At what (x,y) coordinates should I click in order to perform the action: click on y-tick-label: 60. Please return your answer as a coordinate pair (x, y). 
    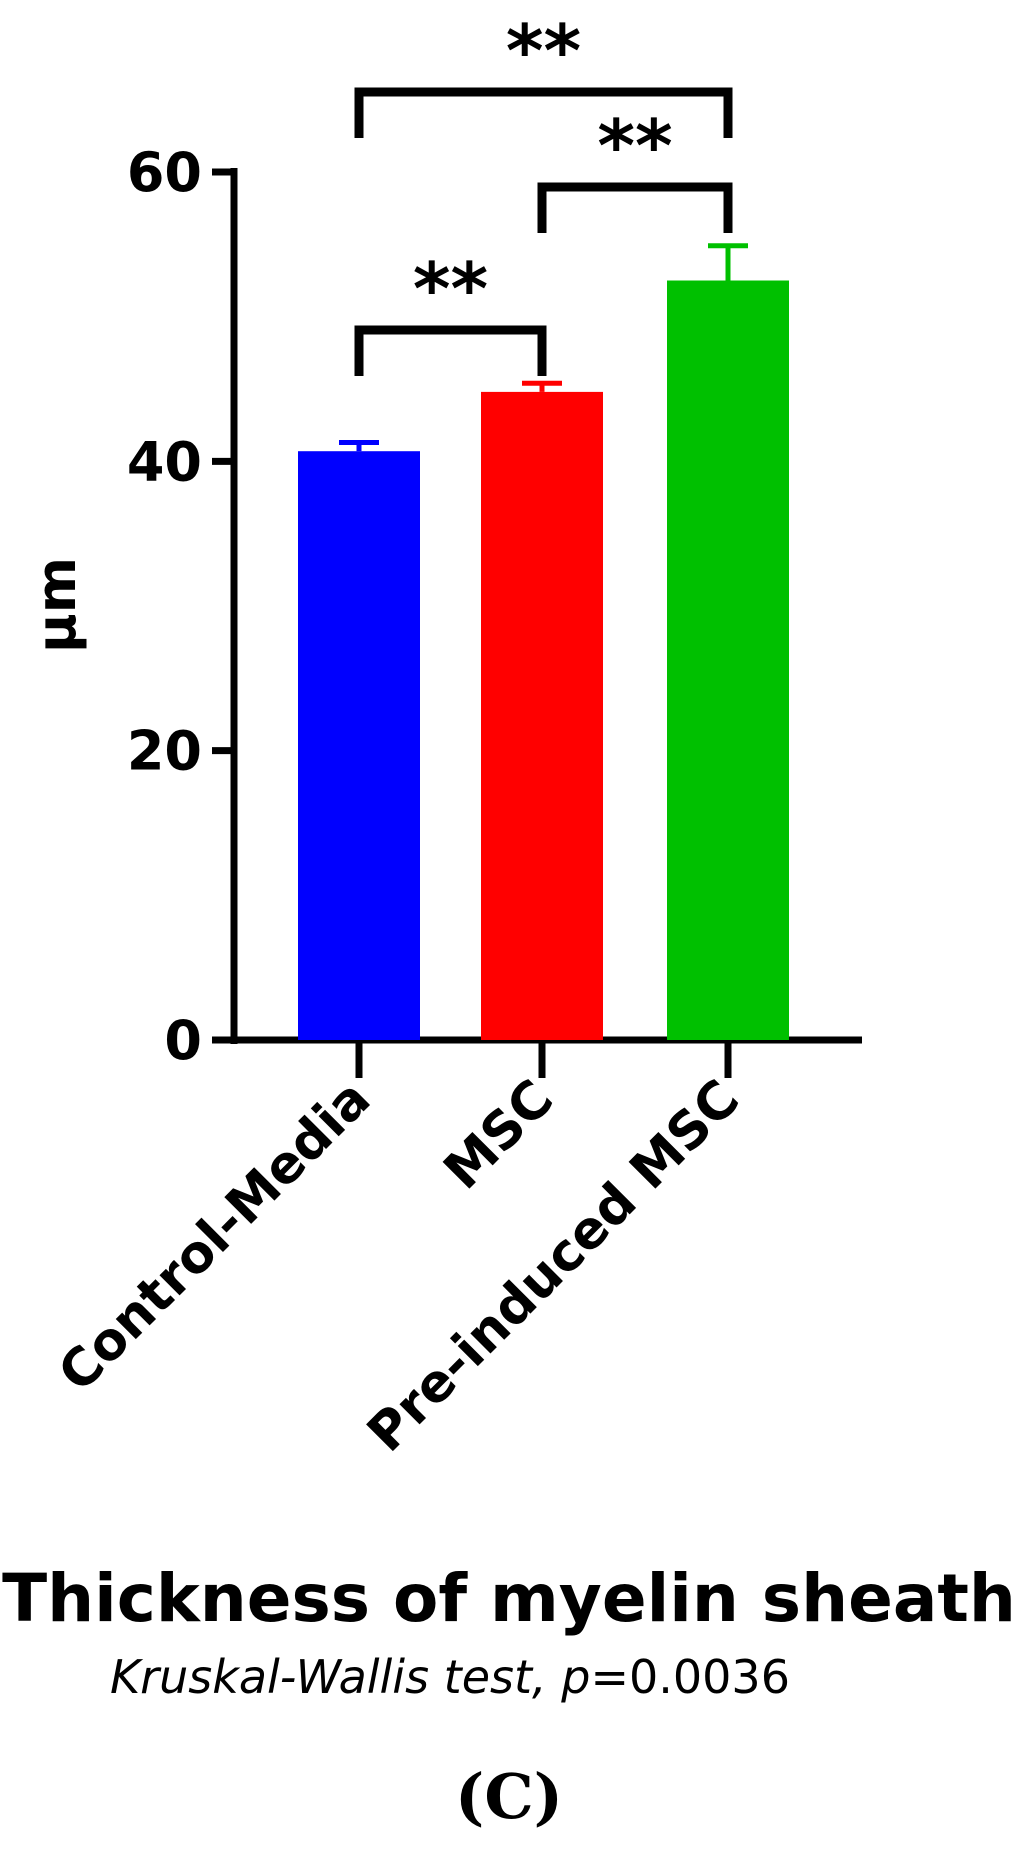
    Looking at the image, I should click on (164, 172).